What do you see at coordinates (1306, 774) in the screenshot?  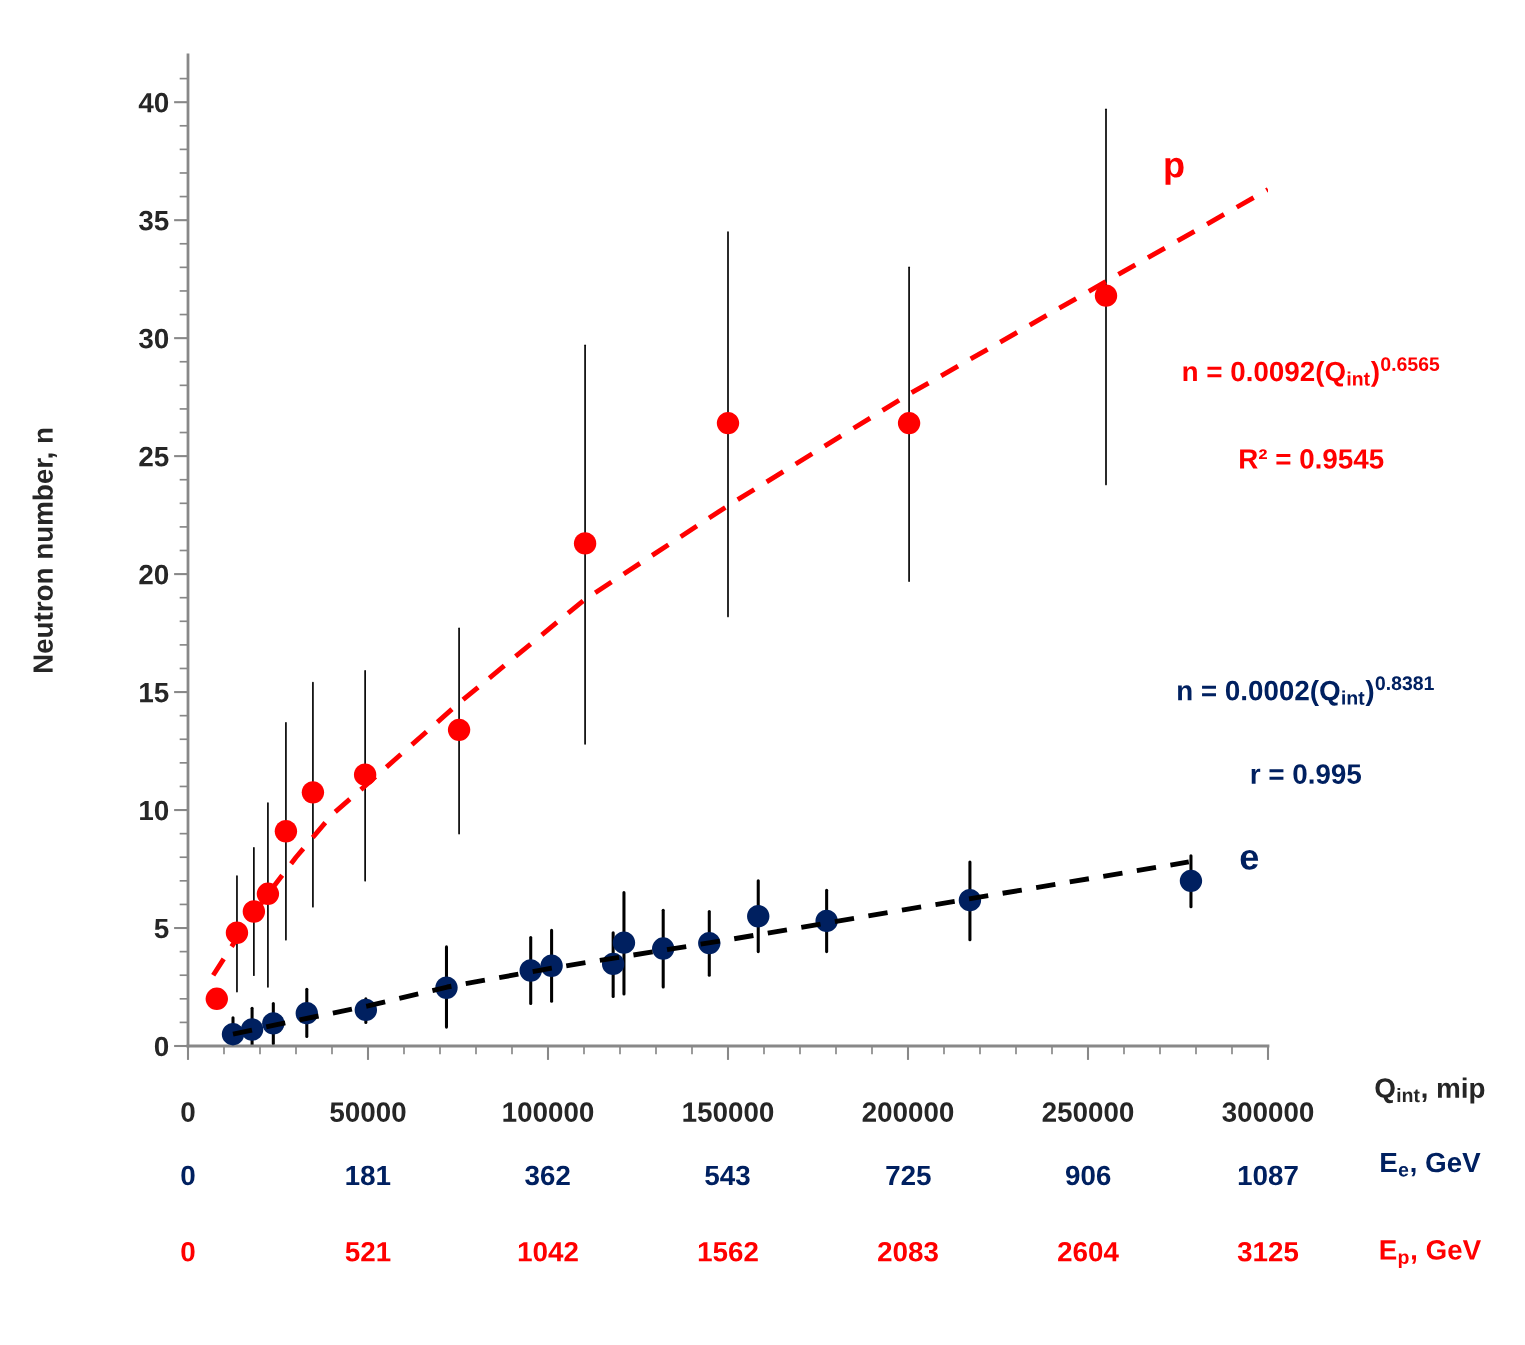 I see `annotation: r = 0.995` at bounding box center [1306, 774].